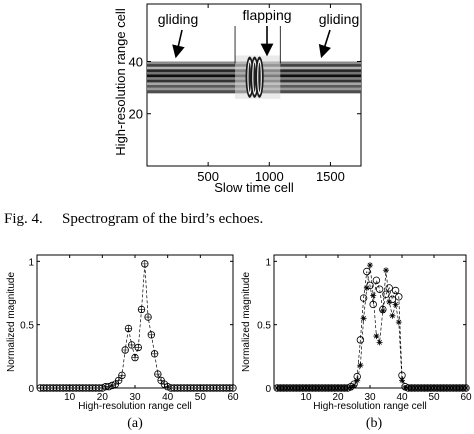 This screenshot has width=474, height=434. I want to click on x-tick-label: 20, so click(103, 397).